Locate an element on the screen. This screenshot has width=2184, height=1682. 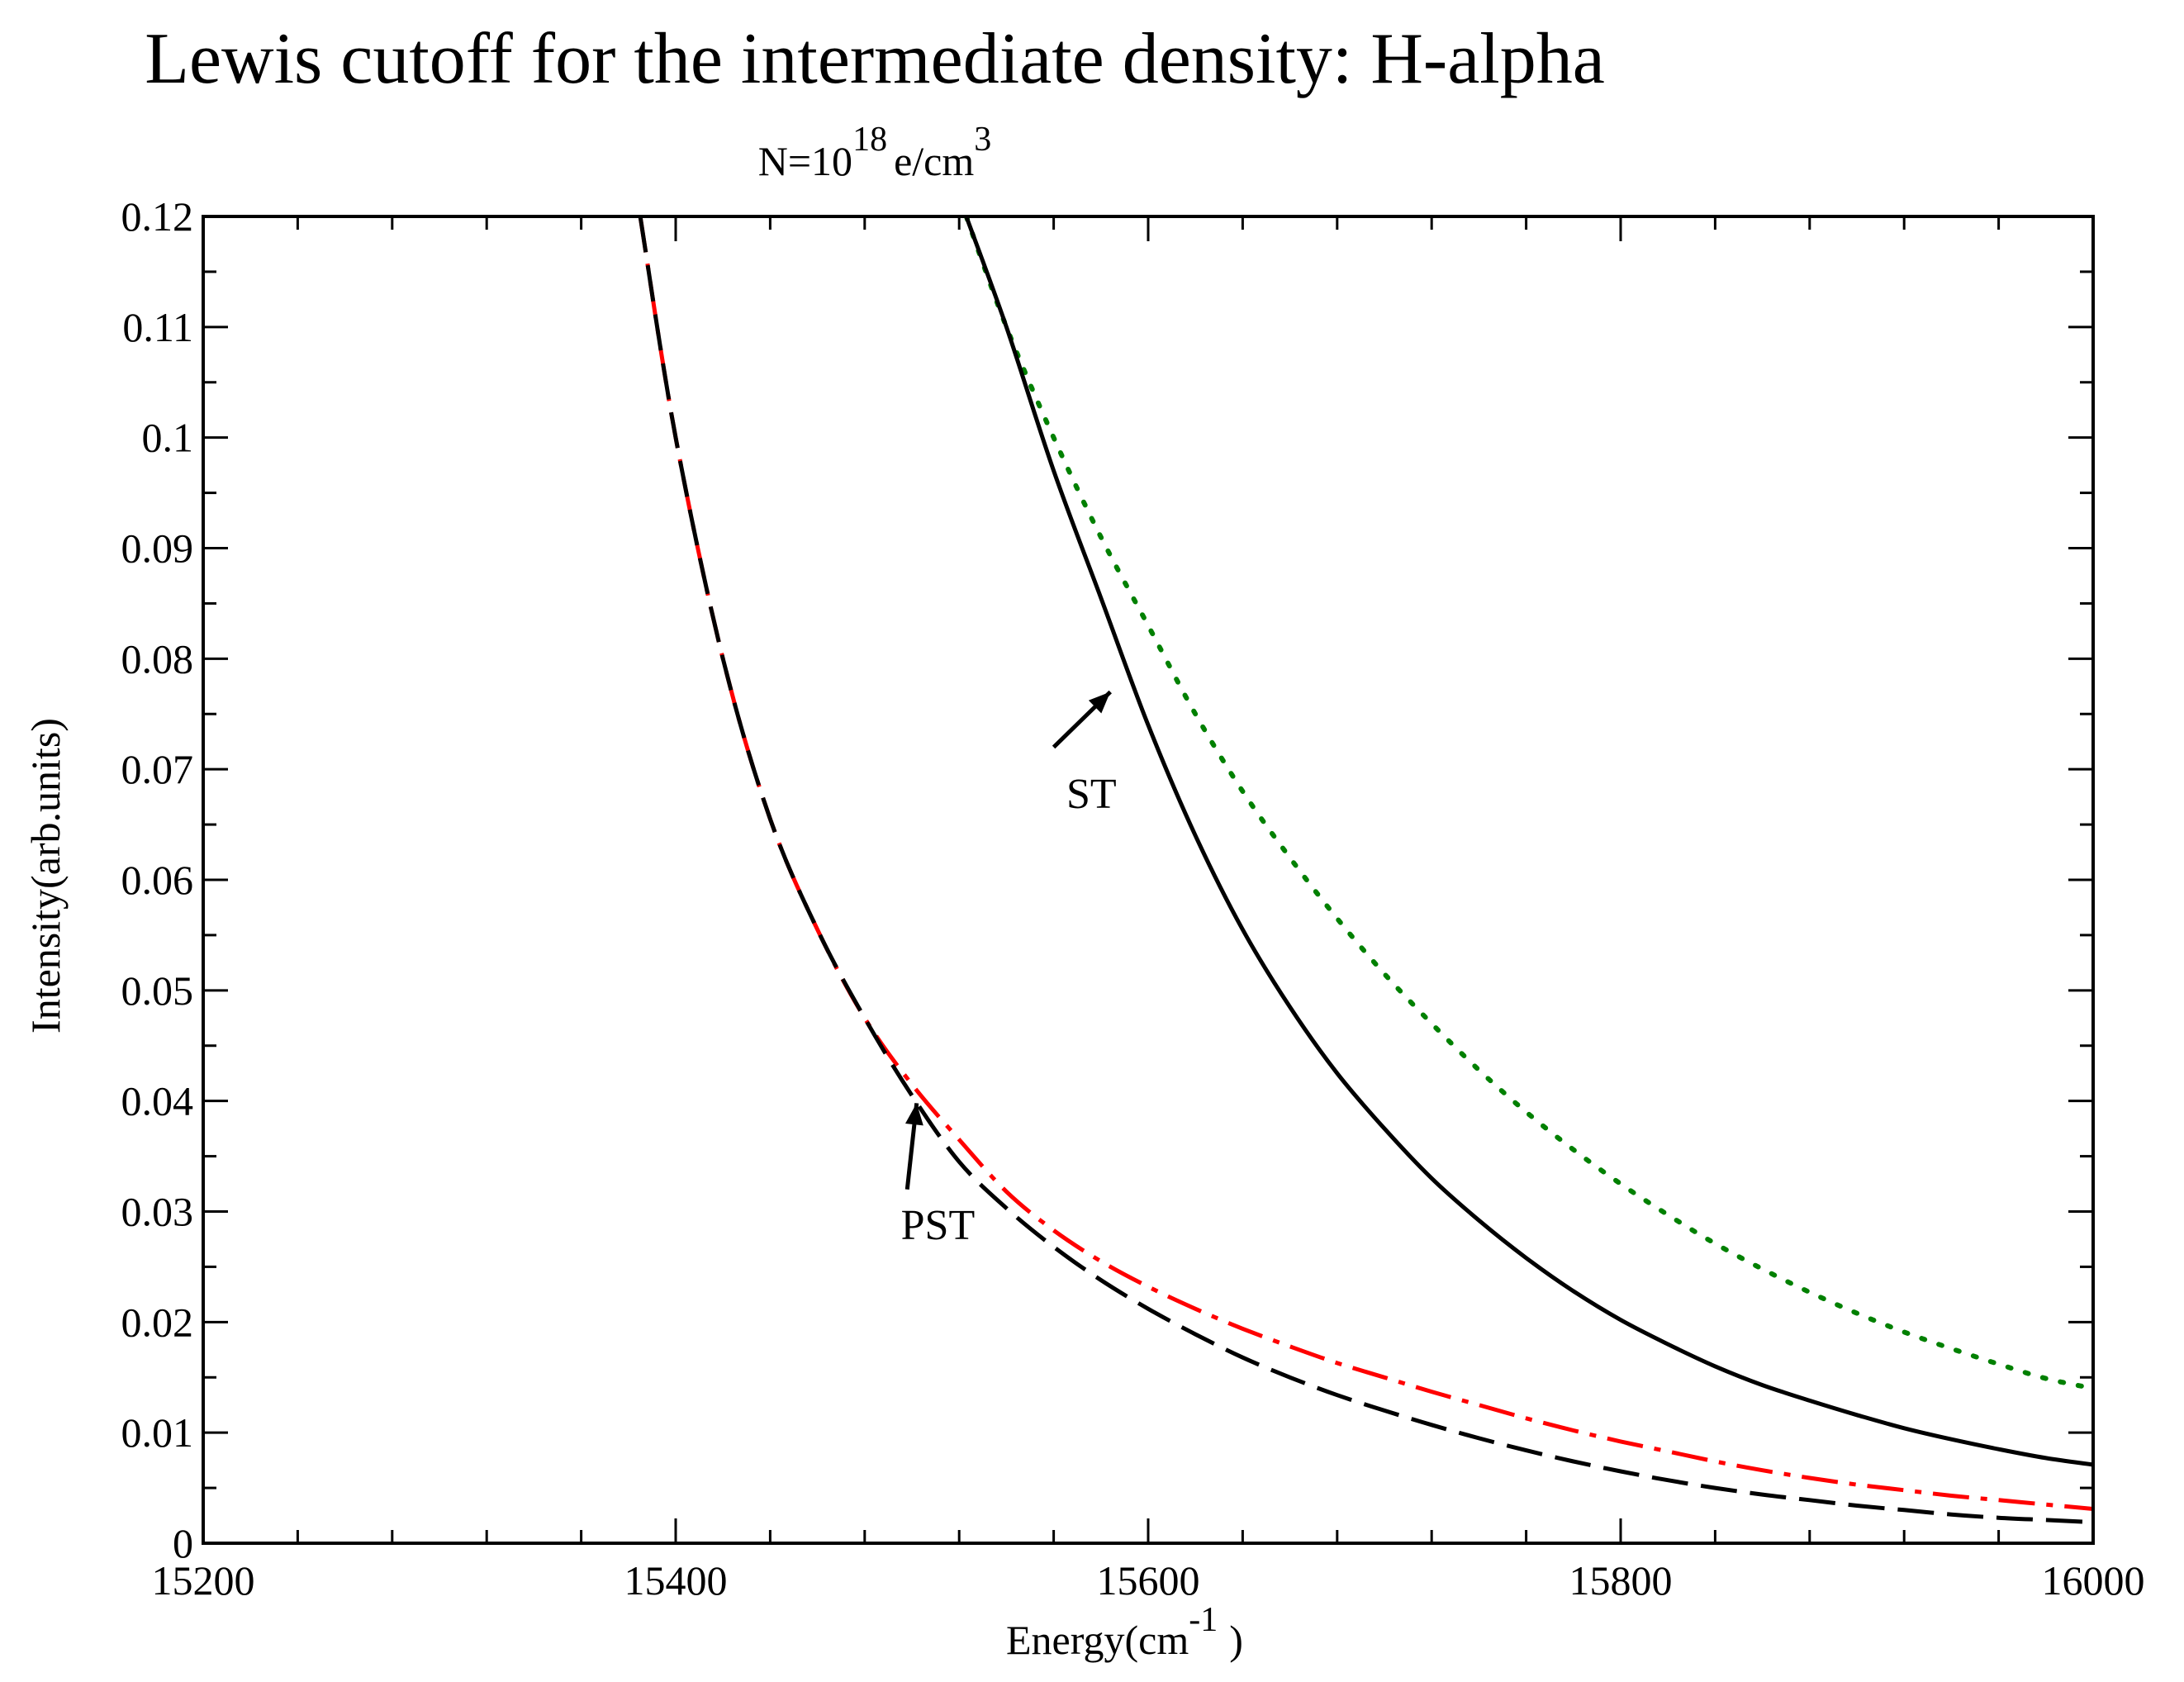
annotation-label-0: ST is located at coordinates (1091, 795).